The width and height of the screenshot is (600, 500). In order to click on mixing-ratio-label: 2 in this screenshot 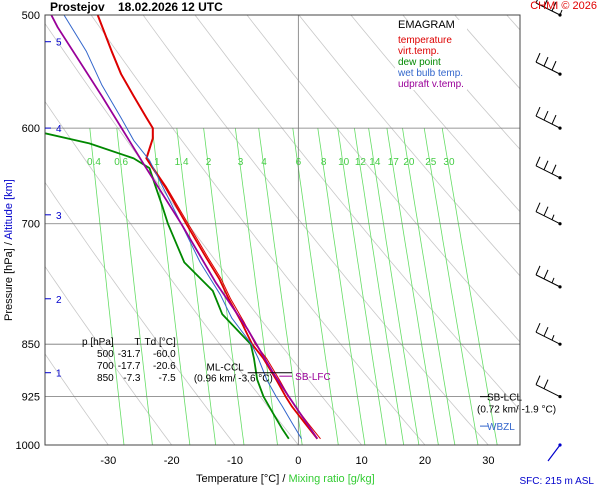, I will do `click(209, 162)`.